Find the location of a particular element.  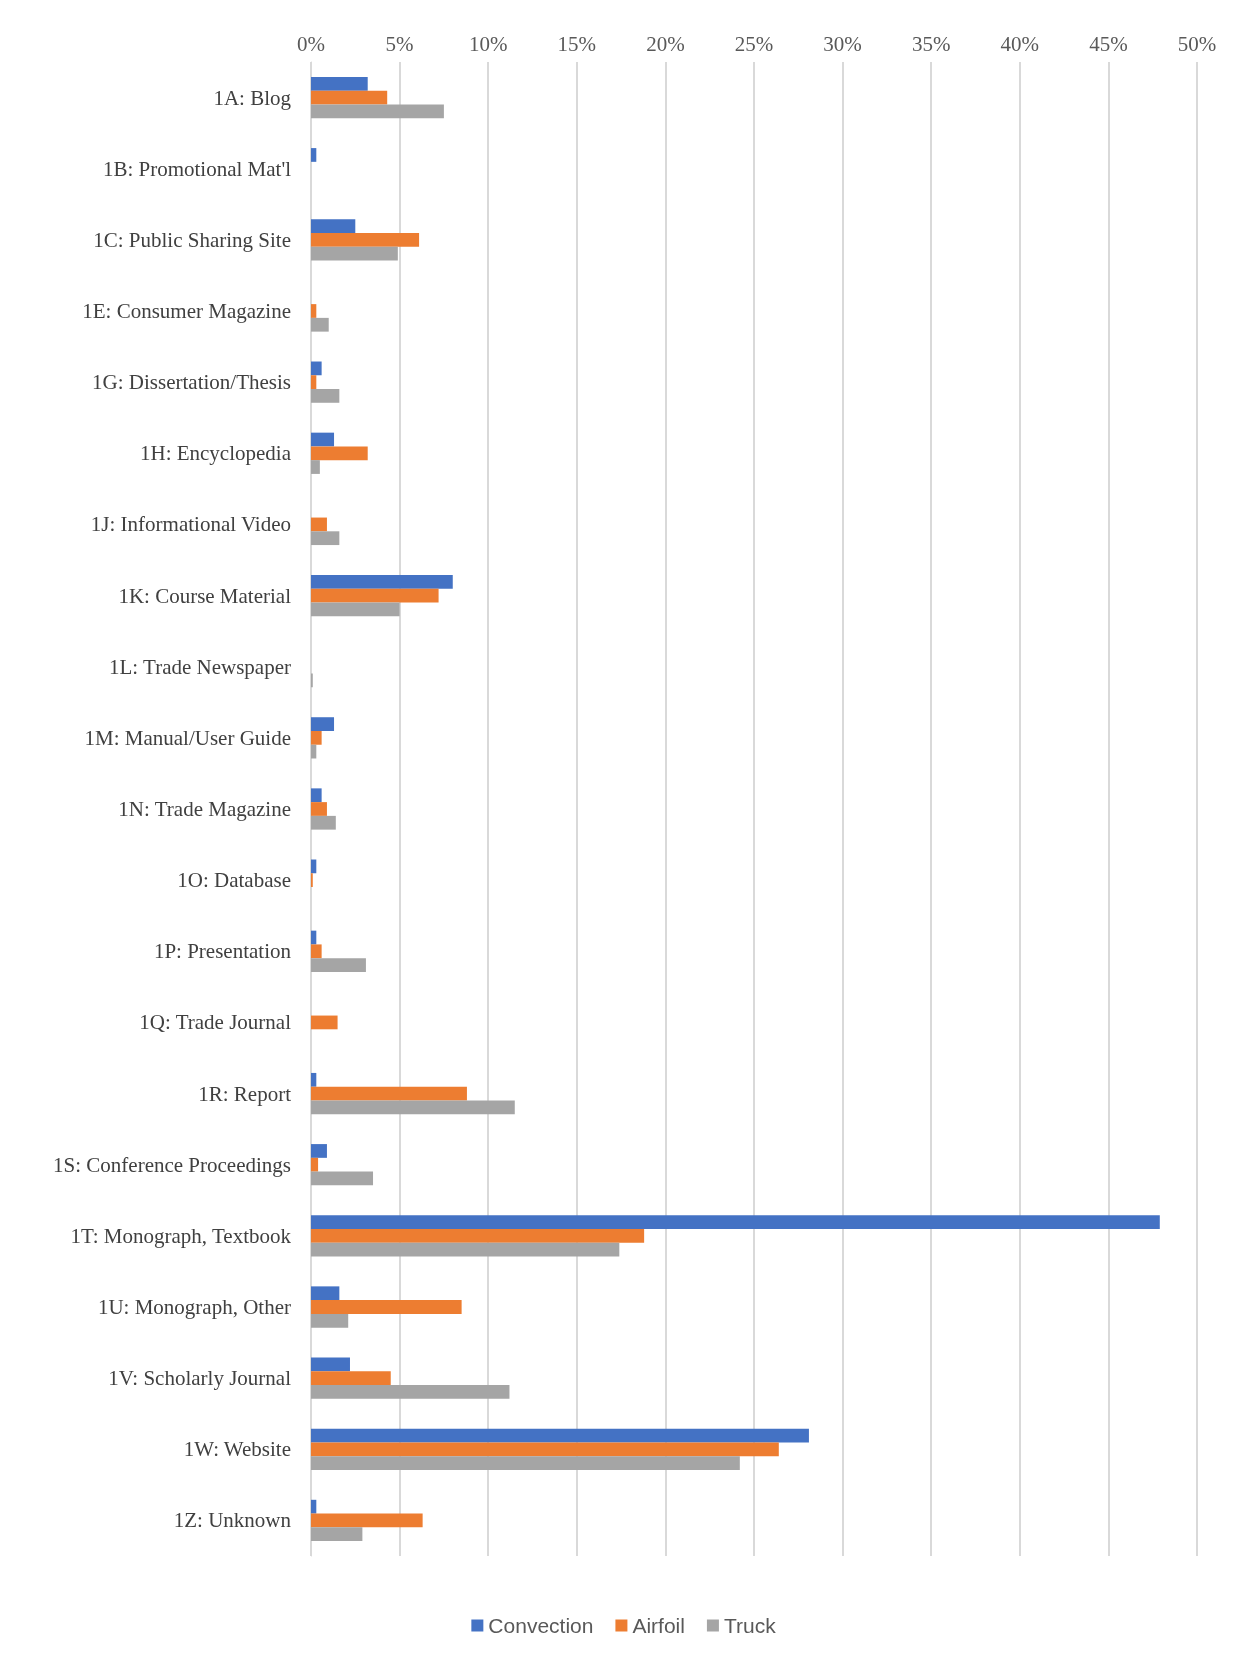

y-tick-label: 1H: Encyclopedia is located at coordinates (215, 453).